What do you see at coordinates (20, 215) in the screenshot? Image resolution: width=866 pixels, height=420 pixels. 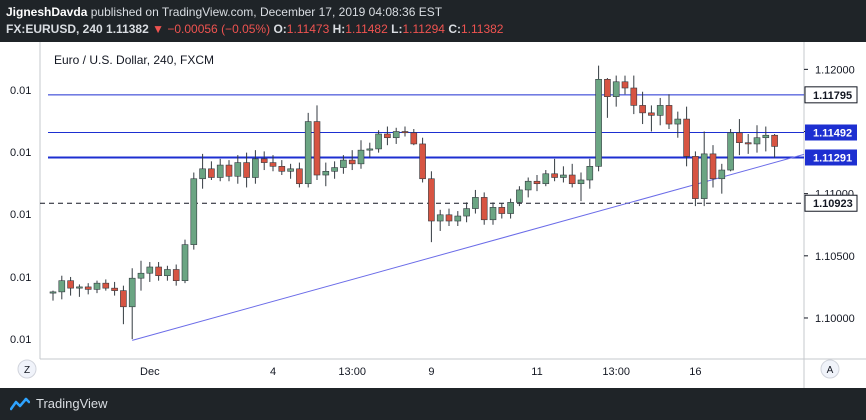 I see `left-price-axis` at bounding box center [20, 215].